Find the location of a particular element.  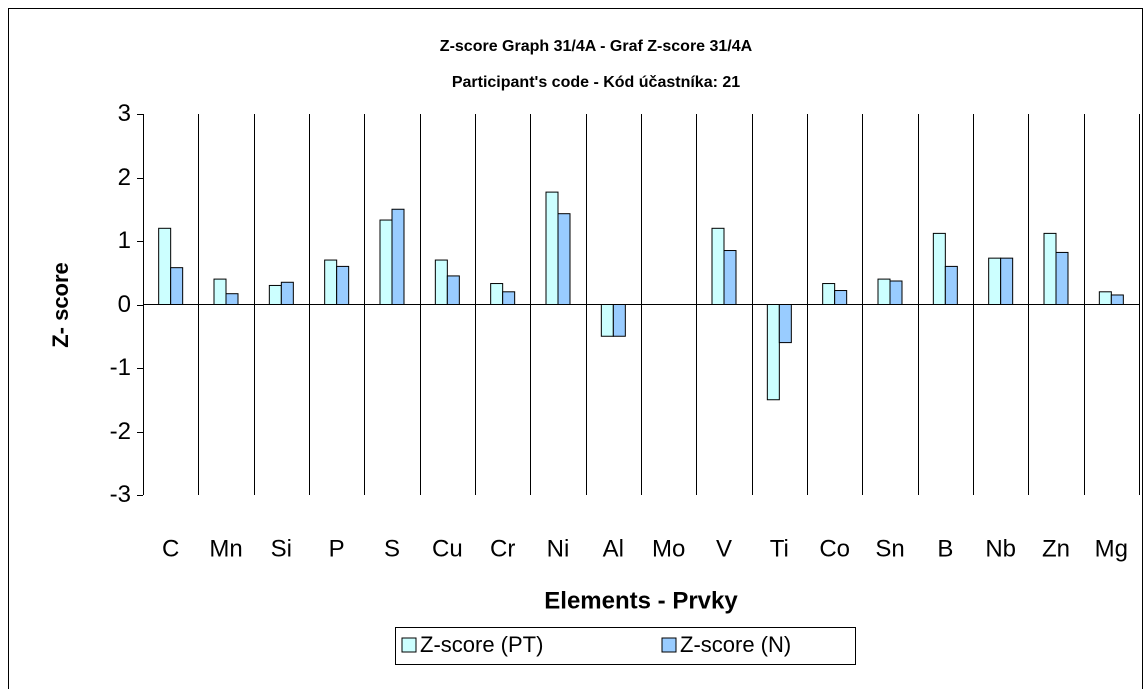

legend-label: Z-score (N) is located at coordinates (735, 644).